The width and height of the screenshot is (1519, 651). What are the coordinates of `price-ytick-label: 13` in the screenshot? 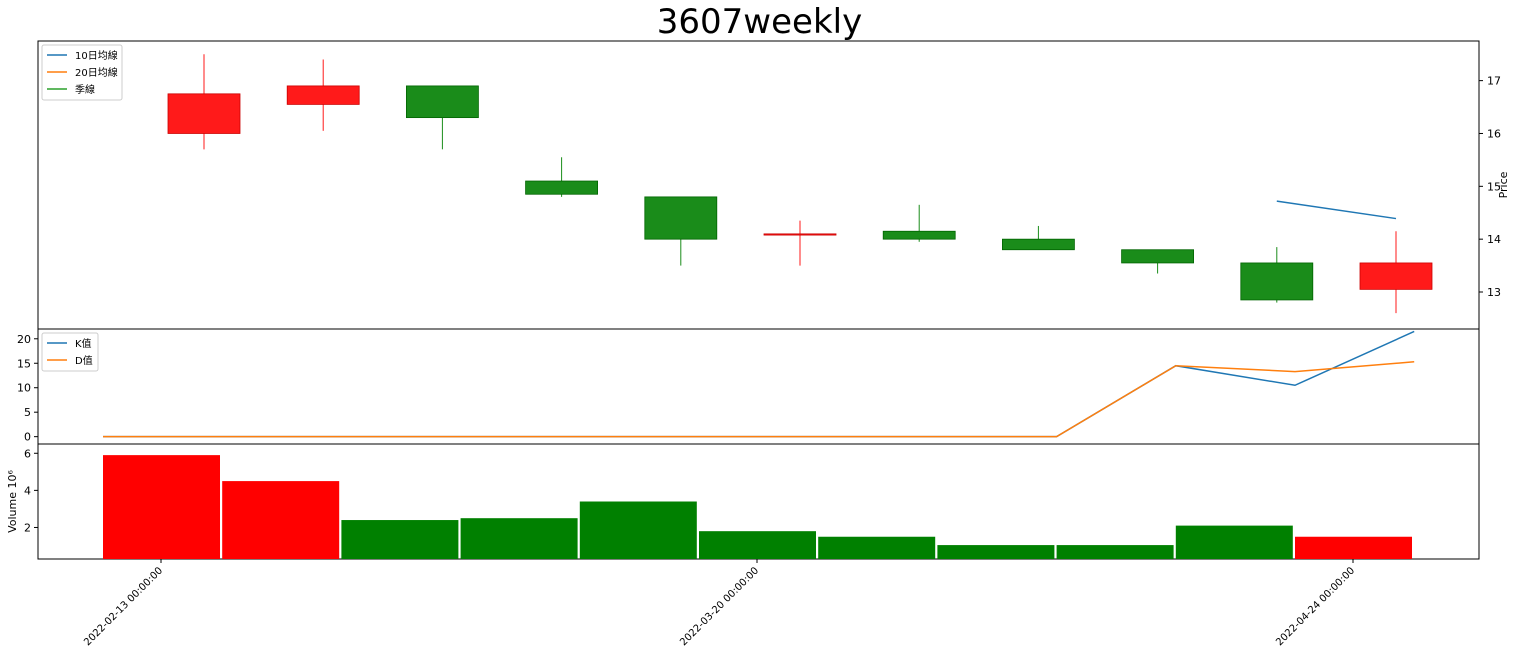 It's located at (1494, 292).